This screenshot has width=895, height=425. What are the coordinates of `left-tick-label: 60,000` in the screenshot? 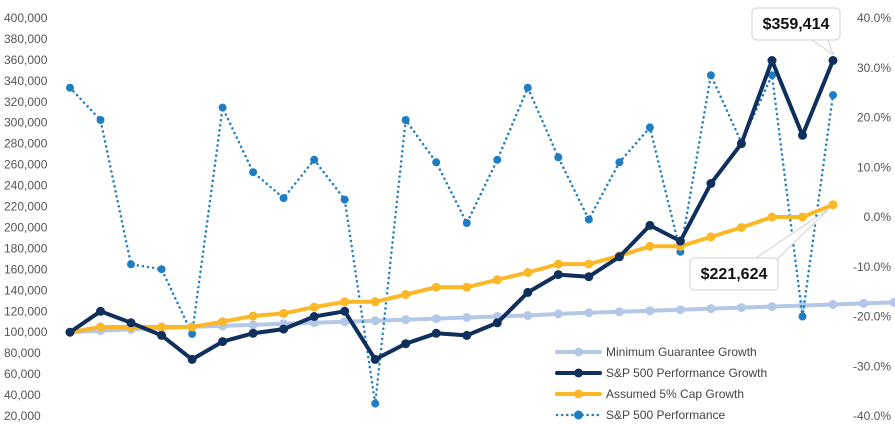 It's located at (22, 374).